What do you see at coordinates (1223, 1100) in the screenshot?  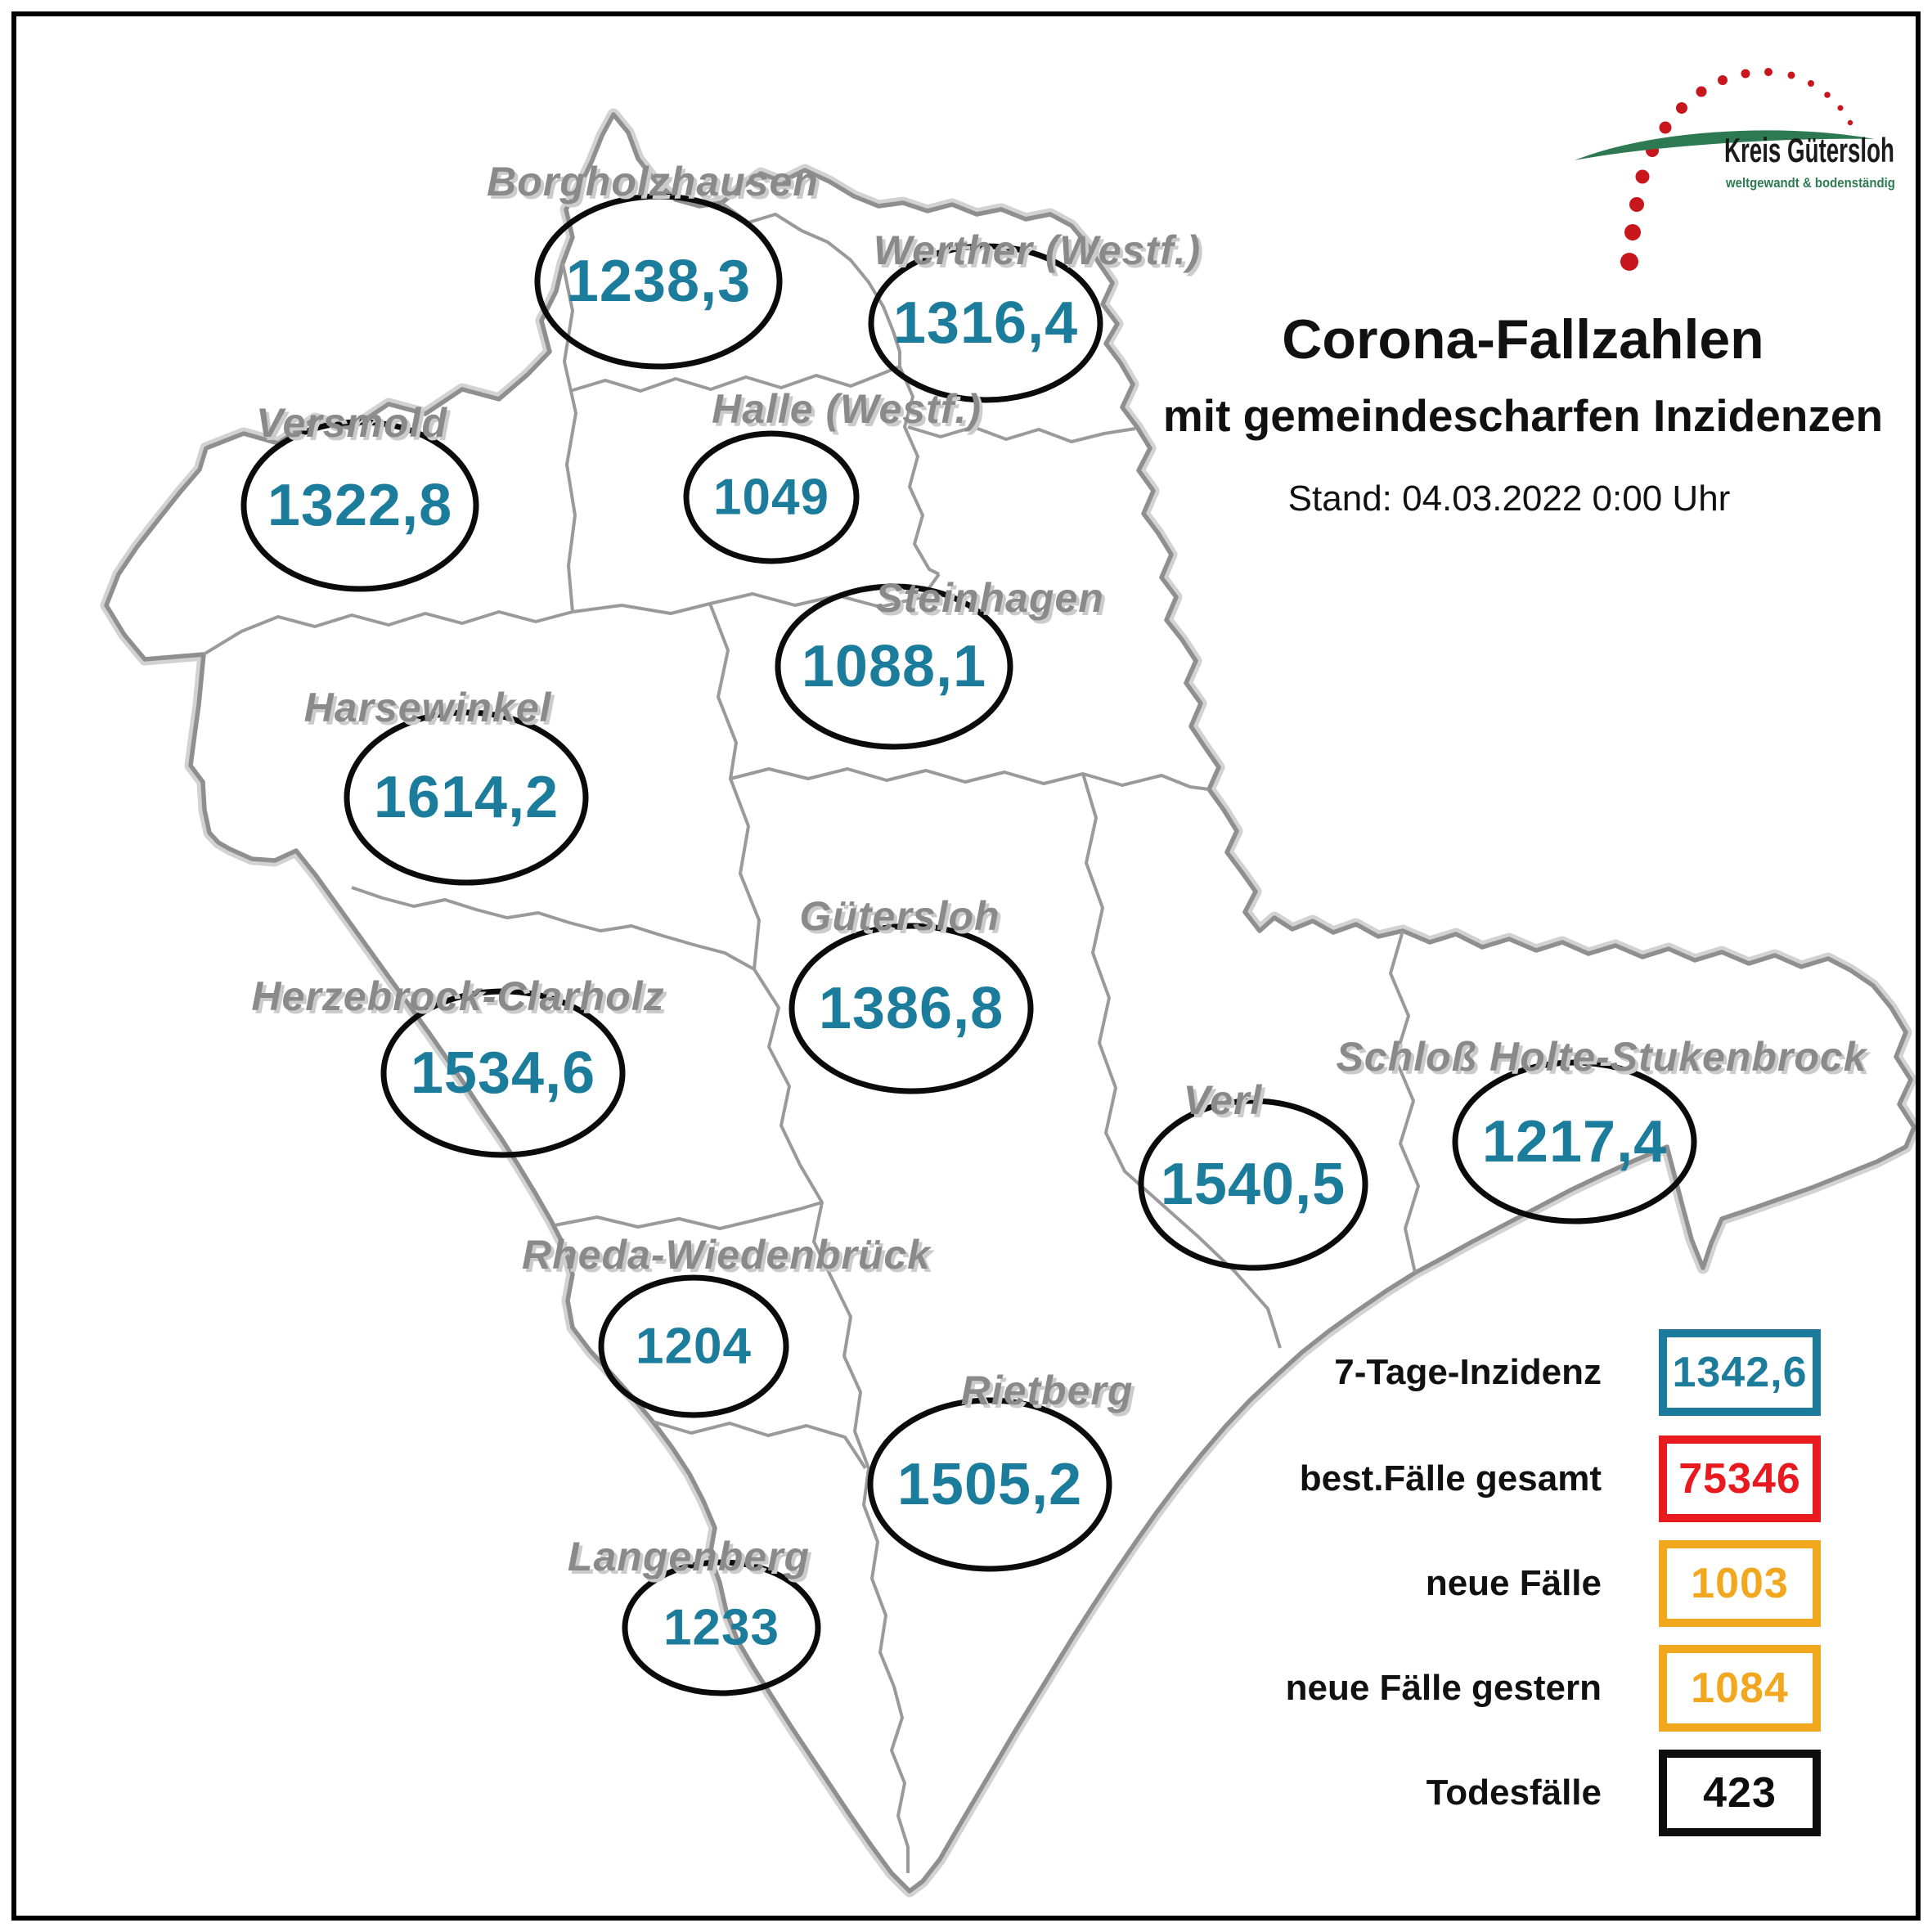 I see `municipality-label-verl: Verl` at bounding box center [1223, 1100].